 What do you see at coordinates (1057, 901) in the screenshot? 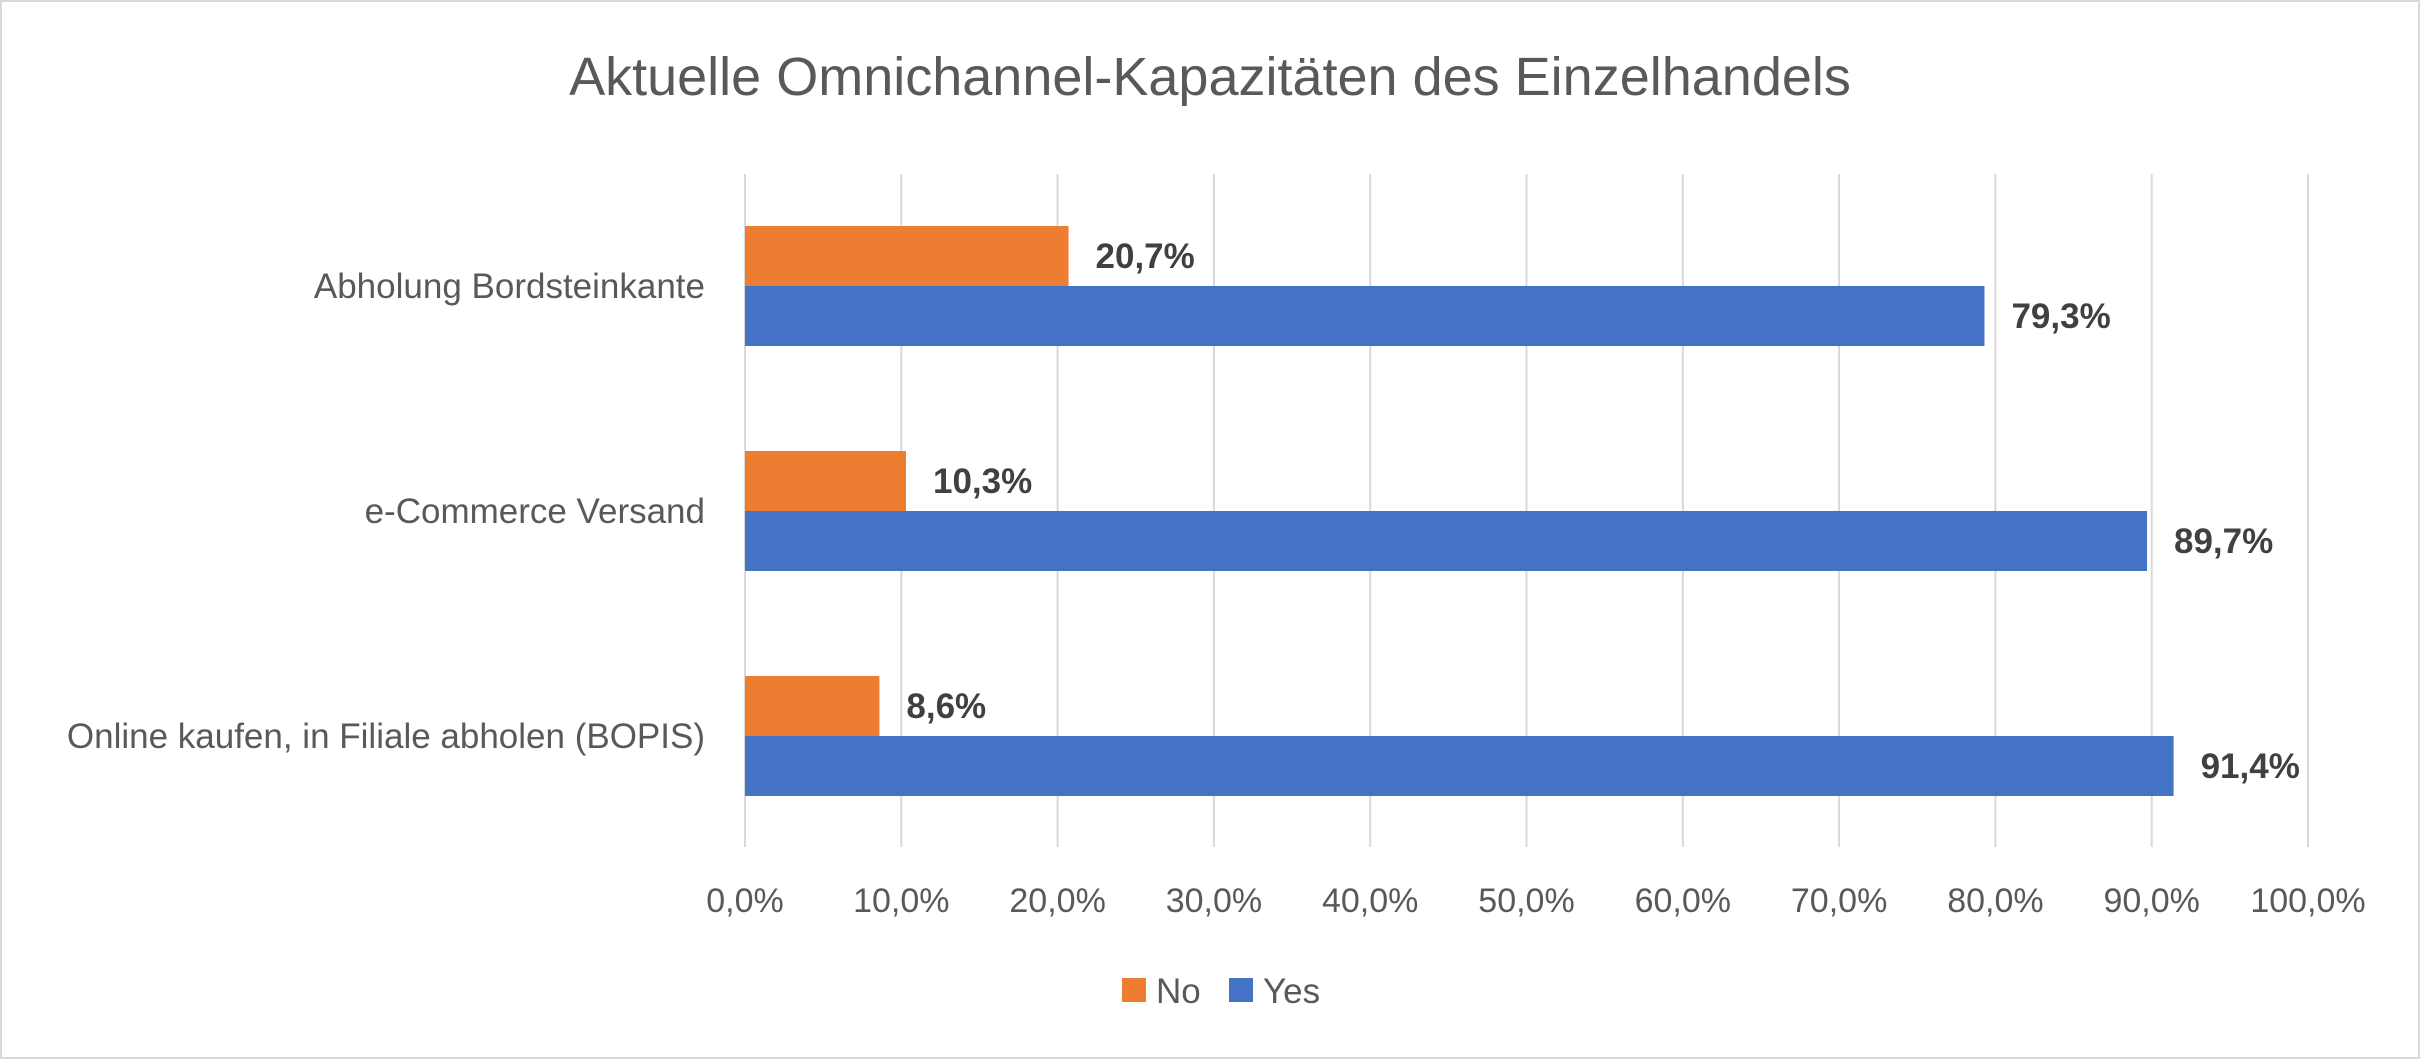
I see `x-tick-label: 20,0%` at bounding box center [1057, 901].